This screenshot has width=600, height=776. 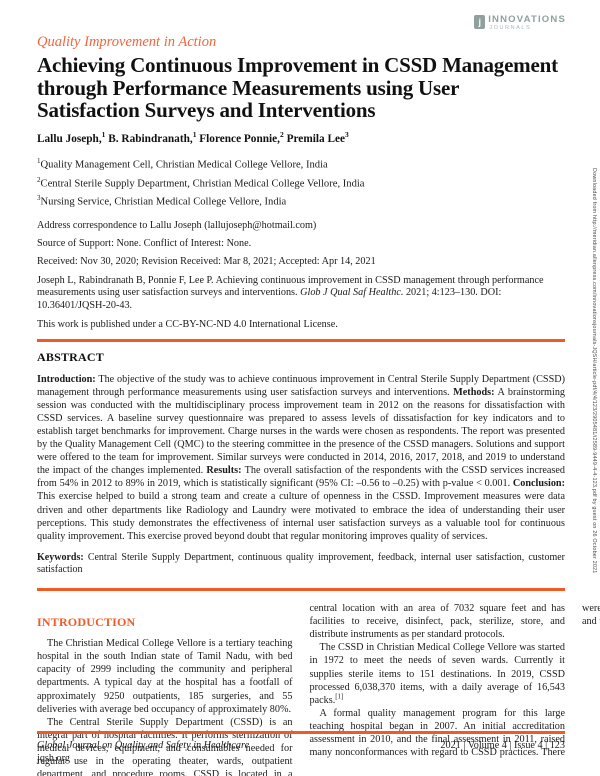 What do you see at coordinates (510, 28) in the screenshot?
I see `logo-line-journals: JOURNALS` at bounding box center [510, 28].